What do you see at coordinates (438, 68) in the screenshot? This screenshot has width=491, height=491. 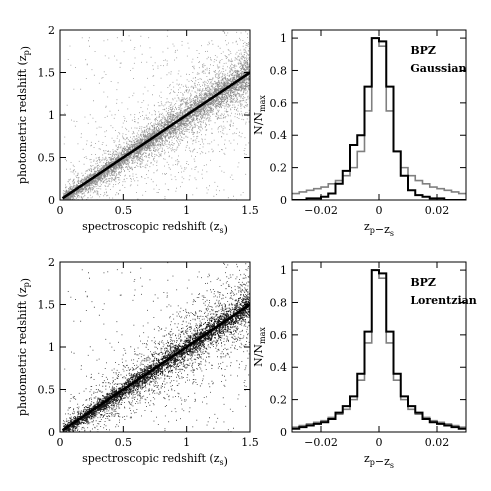 I see `legend-entry-1: Gaussian` at bounding box center [438, 68].